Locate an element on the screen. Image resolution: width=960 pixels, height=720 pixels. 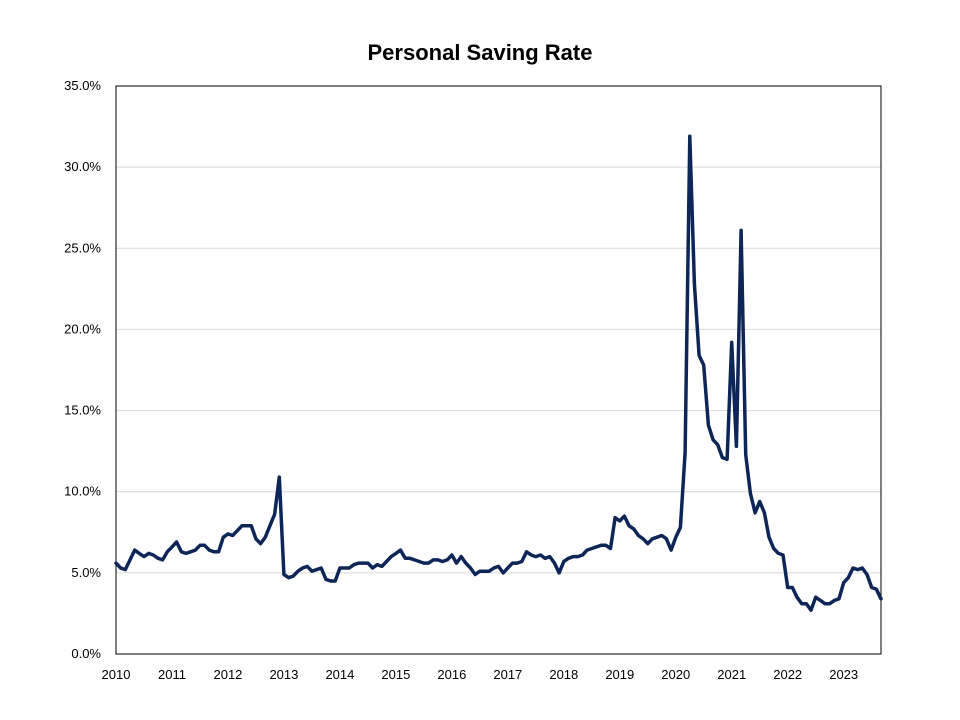
x-tick-label: 2011 is located at coordinates (172, 674).